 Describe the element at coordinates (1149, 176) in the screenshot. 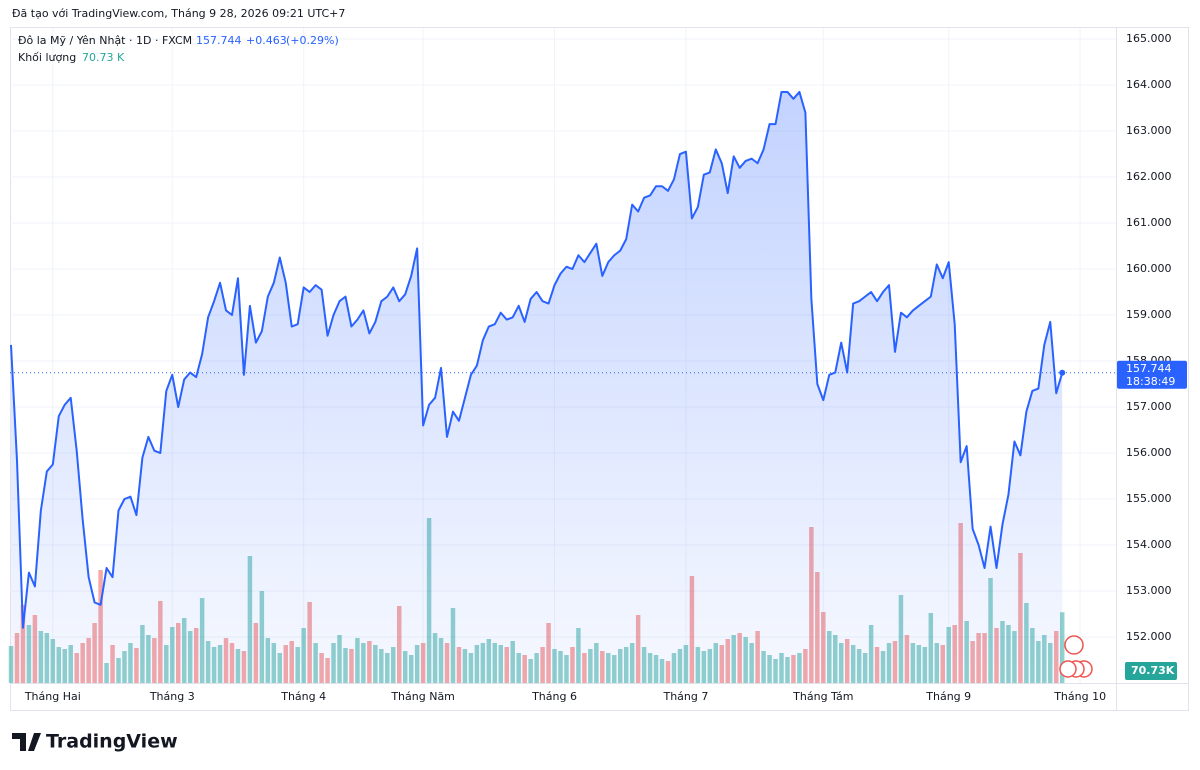

I see `y-tick-label: 162.000` at that location.